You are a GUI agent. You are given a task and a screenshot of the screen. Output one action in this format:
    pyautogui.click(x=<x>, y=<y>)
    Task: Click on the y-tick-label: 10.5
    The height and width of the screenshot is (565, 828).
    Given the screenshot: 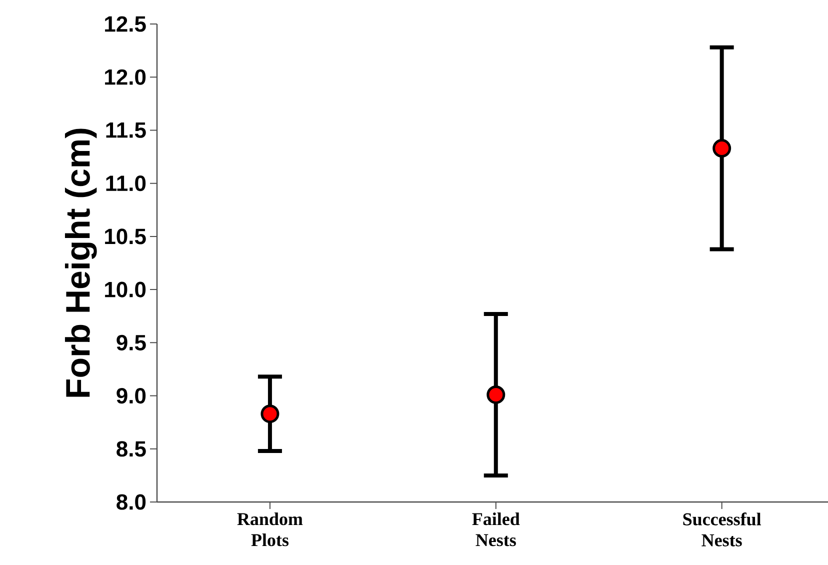 What is the action you would take?
    pyautogui.click(x=125, y=236)
    